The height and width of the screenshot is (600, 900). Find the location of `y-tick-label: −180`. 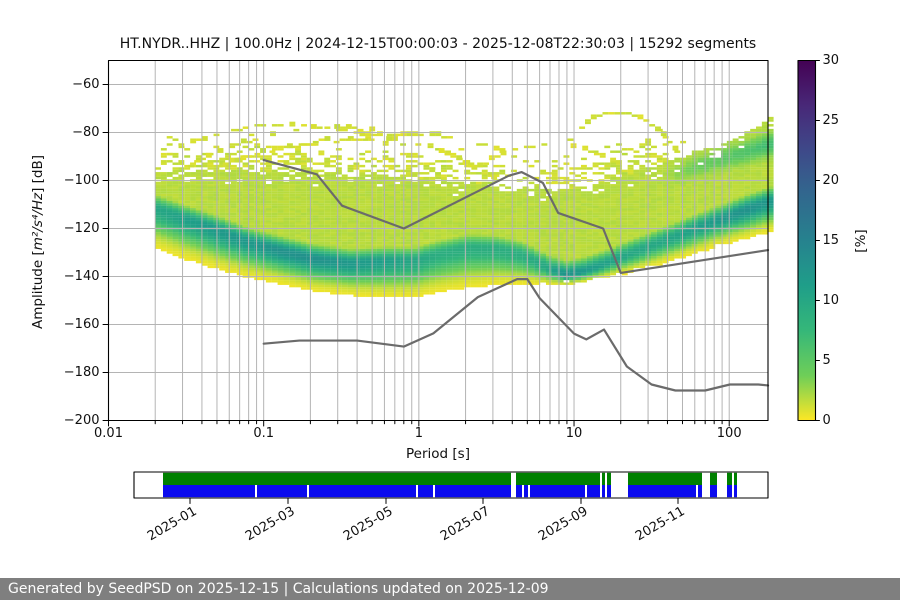

y-tick-label: −180 is located at coordinates (81, 372).